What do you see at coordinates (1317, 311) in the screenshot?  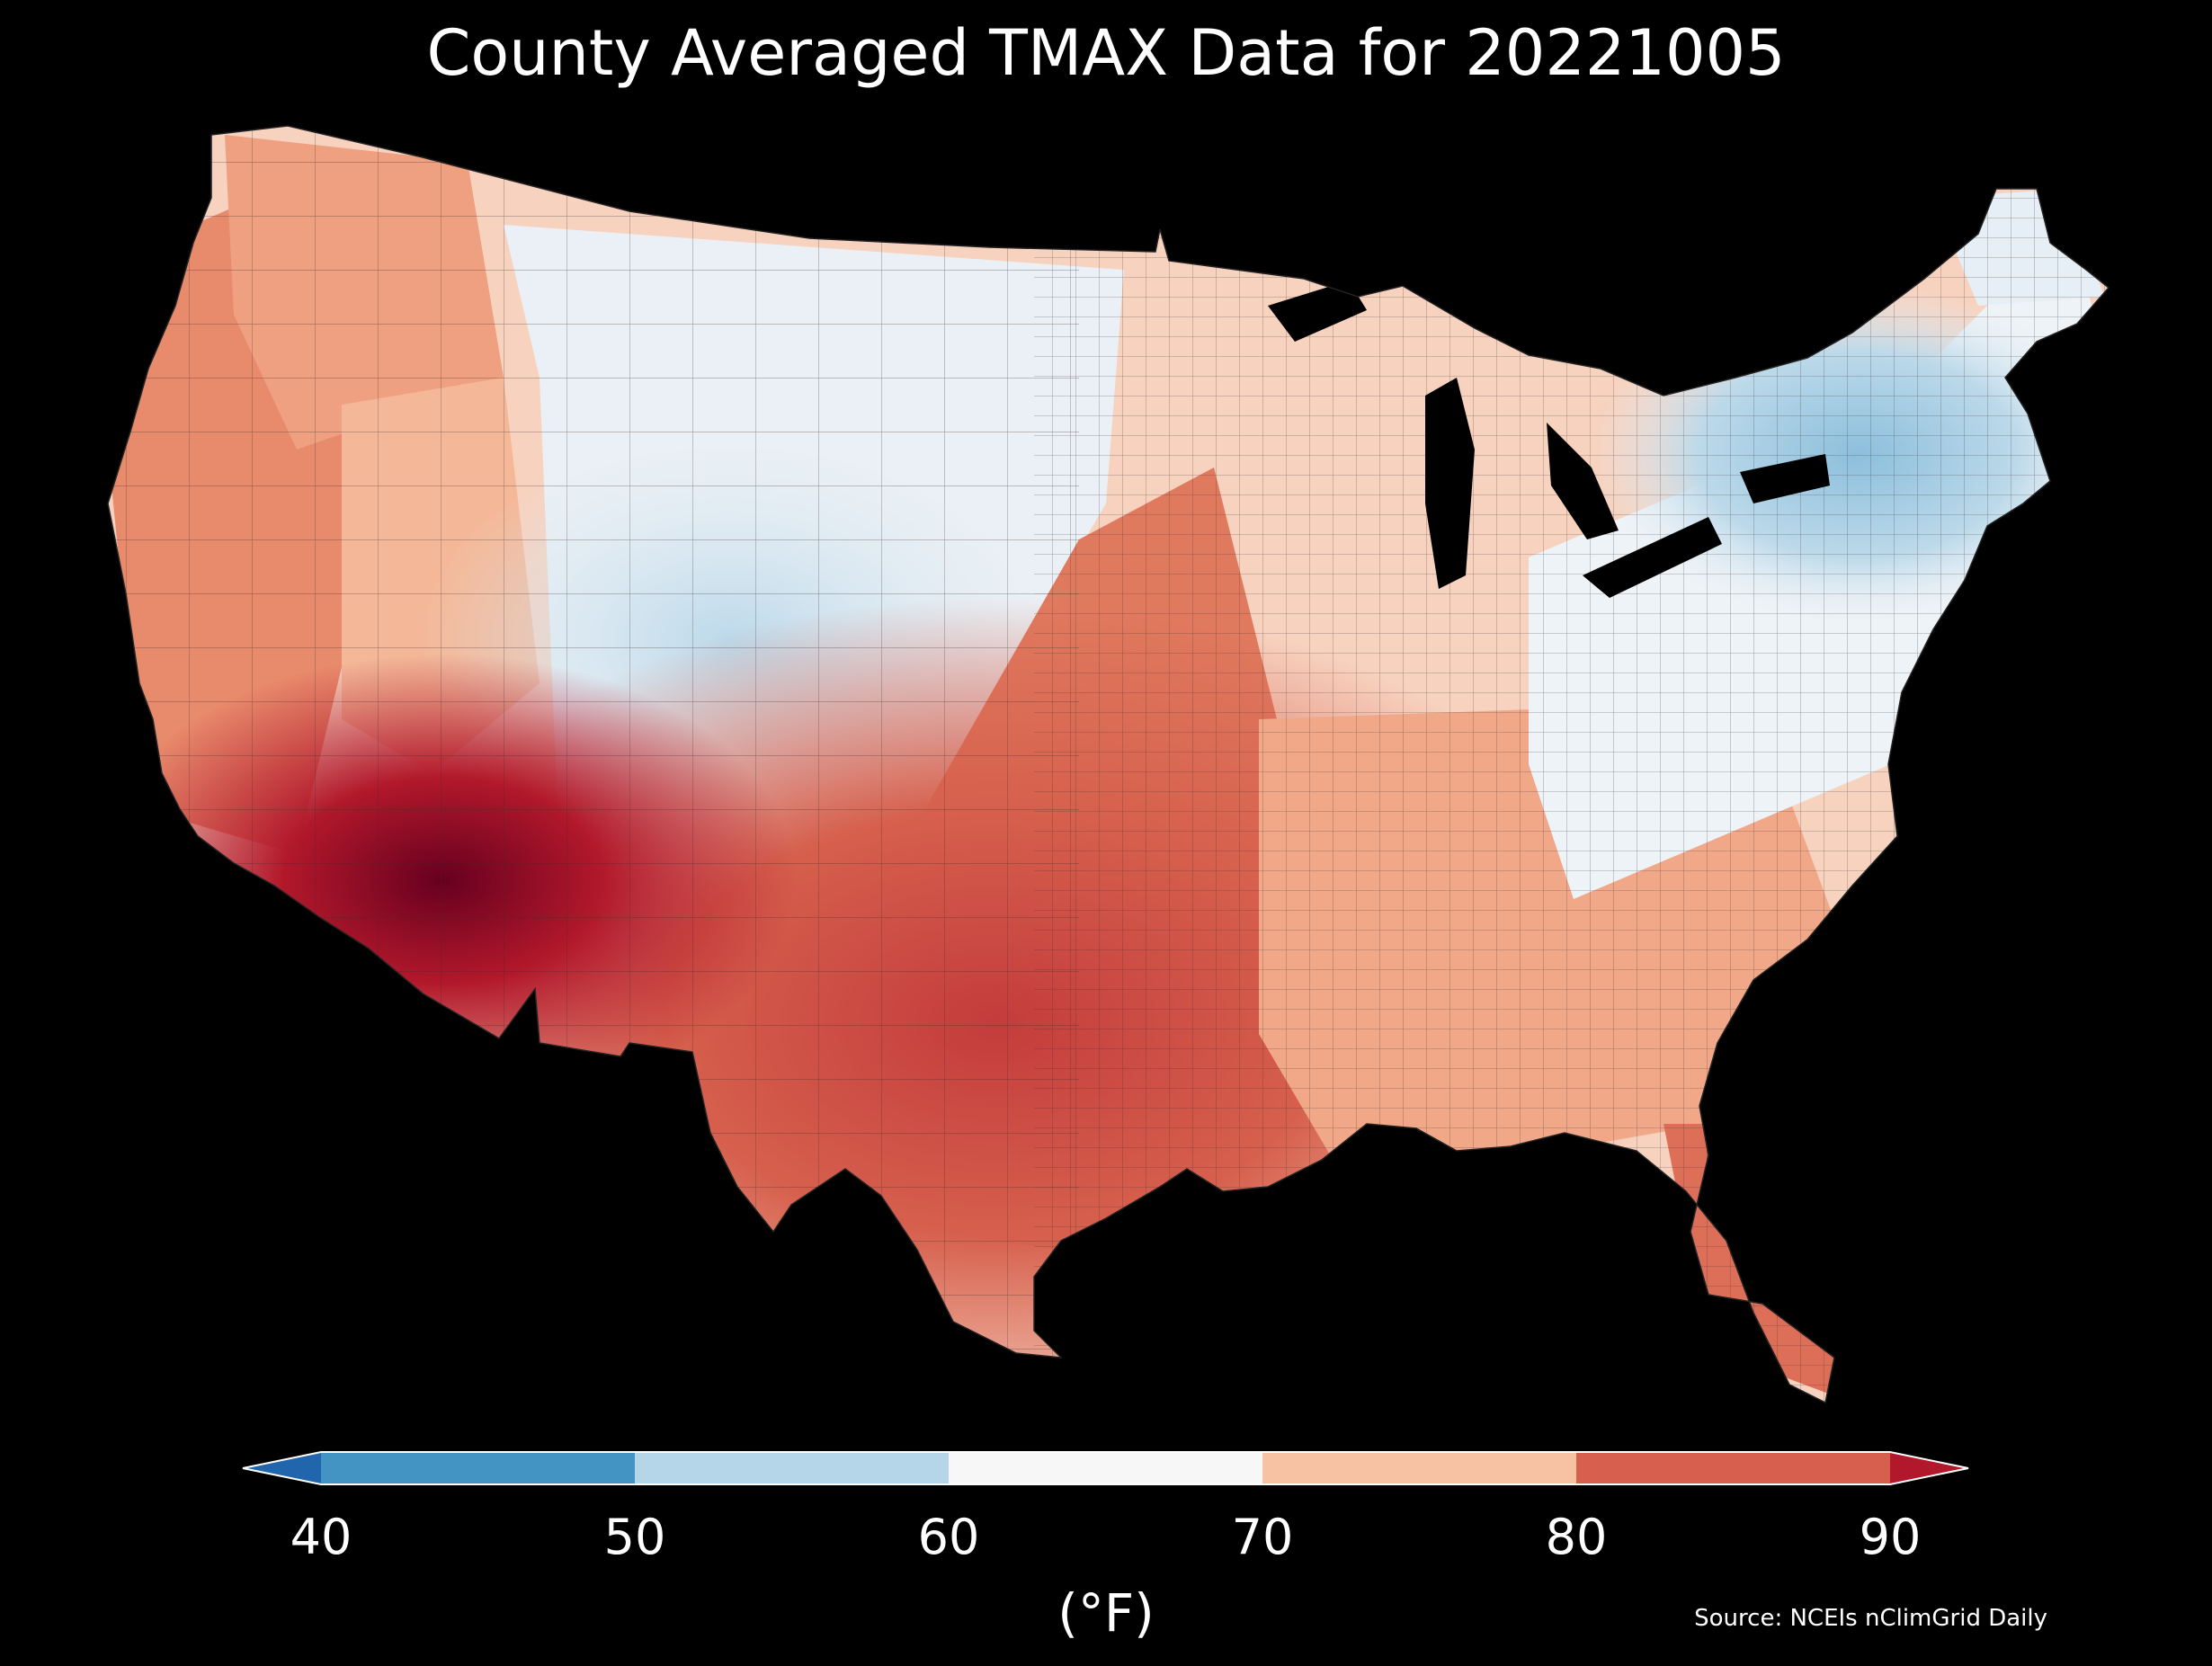 I see `lake-superior` at bounding box center [1317, 311].